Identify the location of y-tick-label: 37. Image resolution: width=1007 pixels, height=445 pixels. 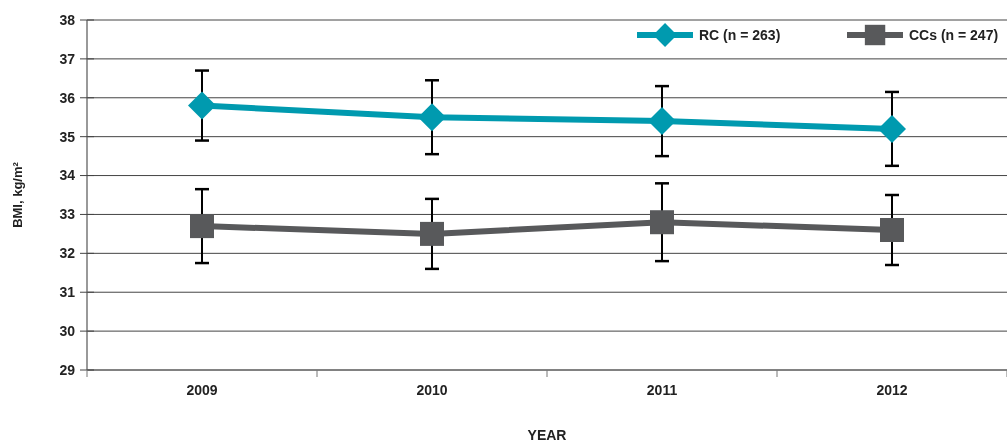
(67, 58).